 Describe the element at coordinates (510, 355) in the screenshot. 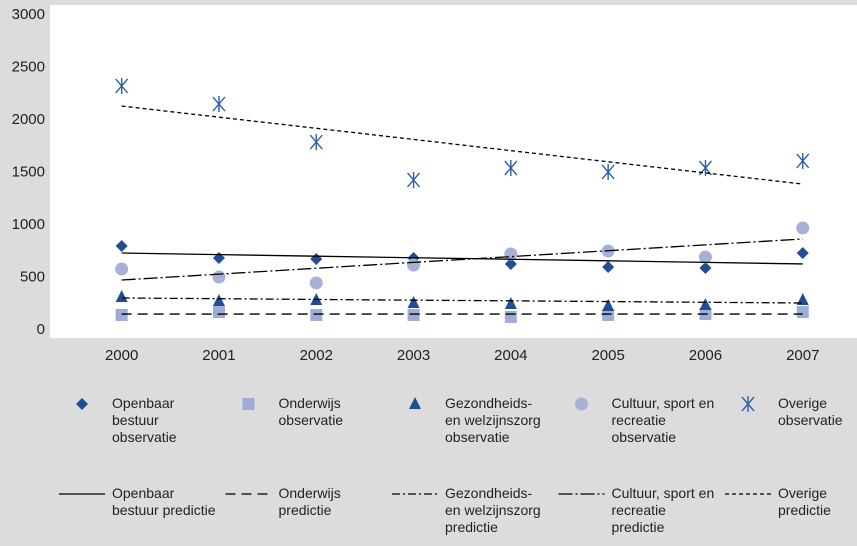

I see `x-tick-label: 2004` at that location.